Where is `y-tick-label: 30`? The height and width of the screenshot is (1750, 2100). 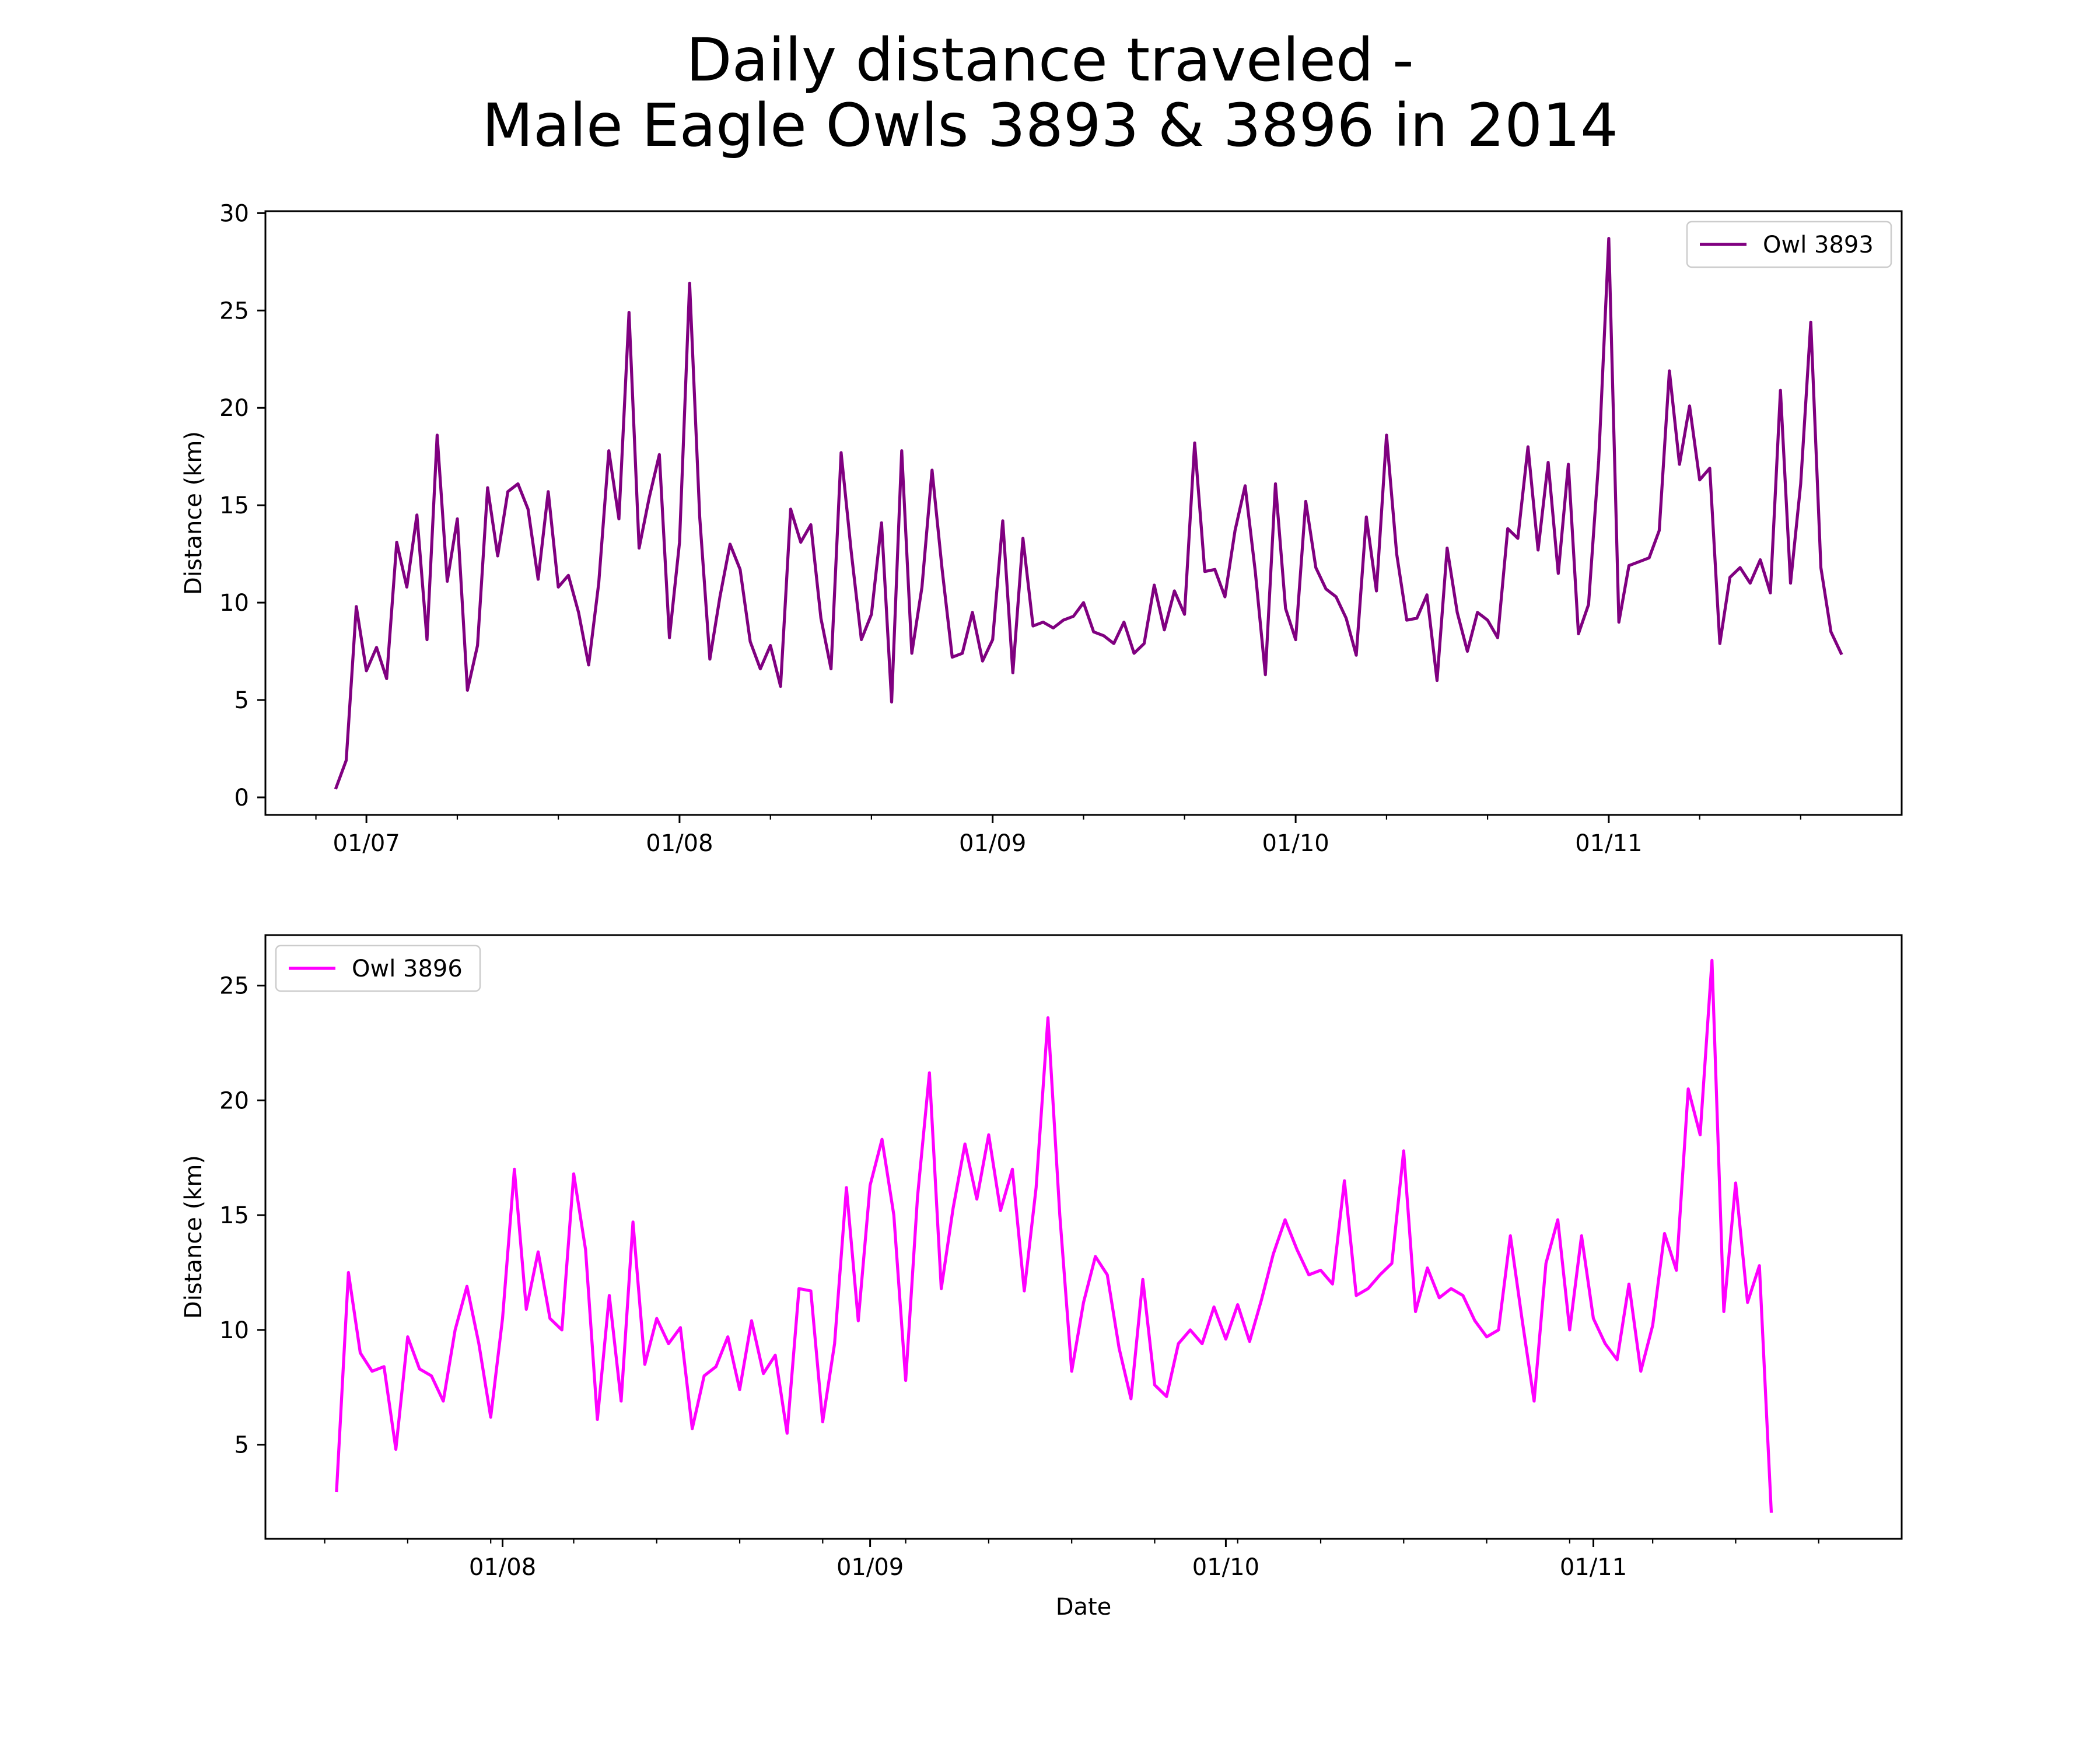
y-tick-label: 30 is located at coordinates (234, 213).